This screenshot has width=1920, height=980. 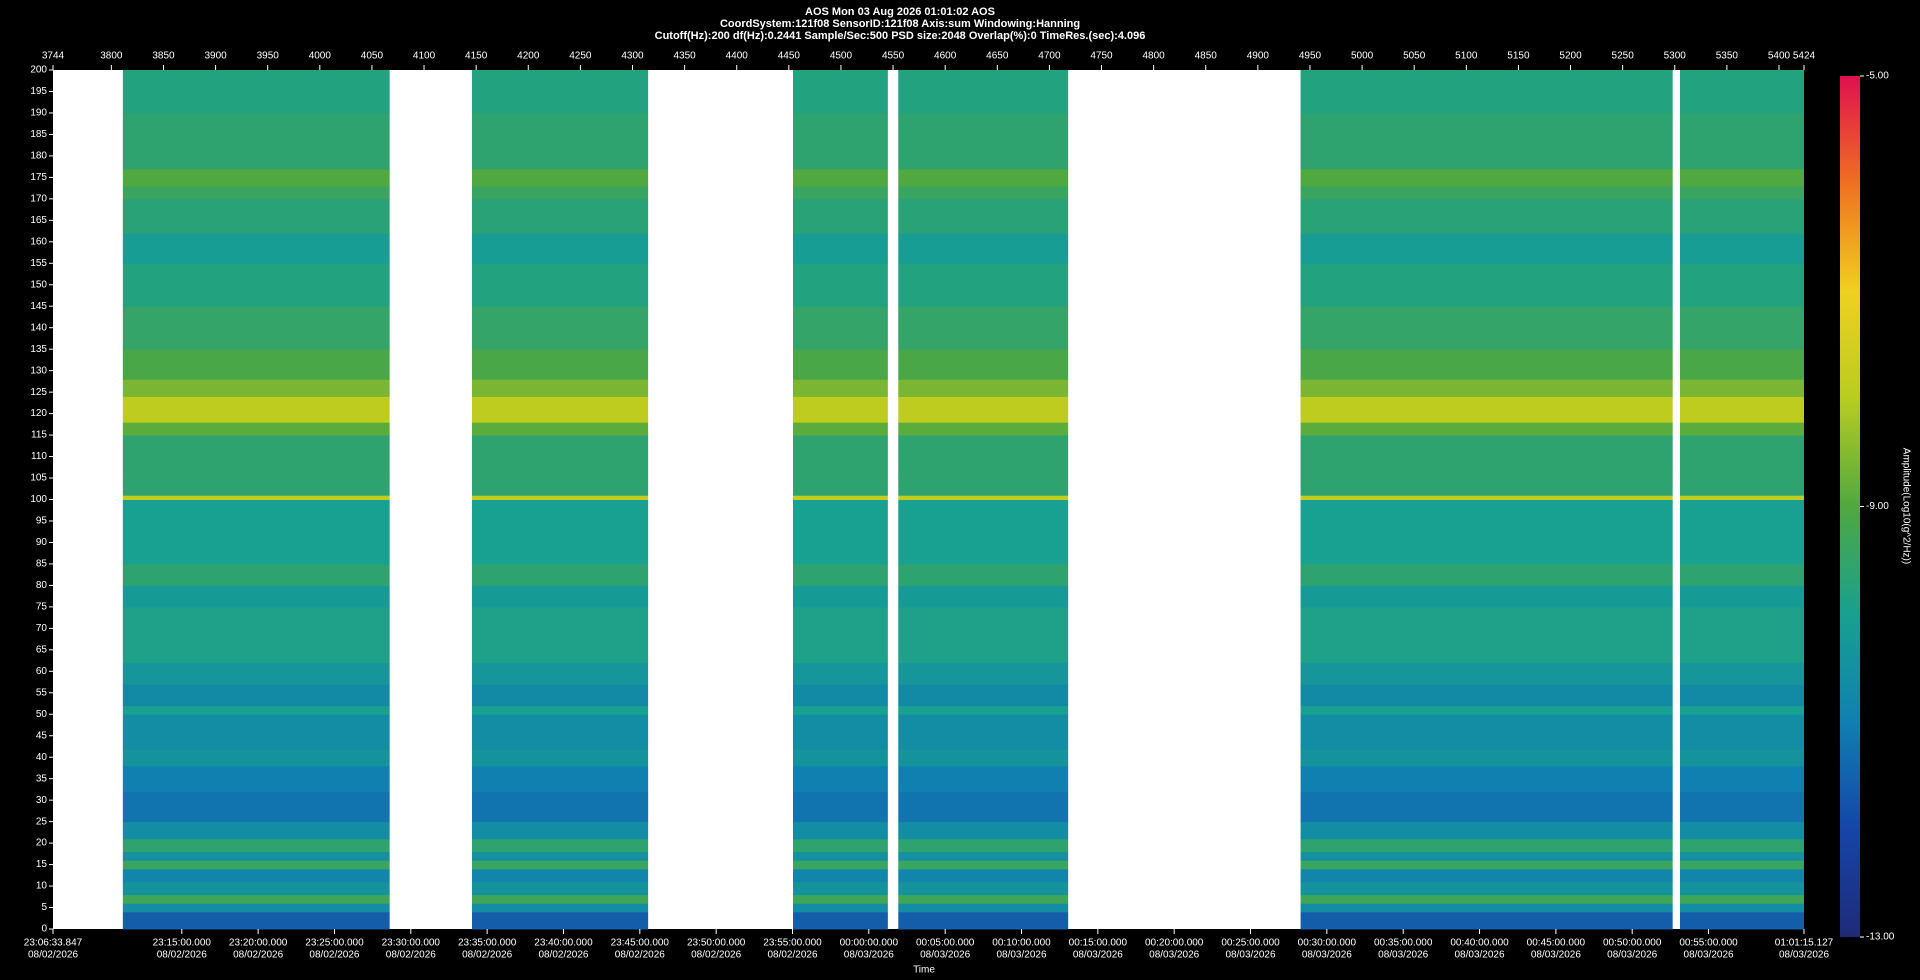 I want to click on y-tick-label: 150, so click(x=38, y=284).